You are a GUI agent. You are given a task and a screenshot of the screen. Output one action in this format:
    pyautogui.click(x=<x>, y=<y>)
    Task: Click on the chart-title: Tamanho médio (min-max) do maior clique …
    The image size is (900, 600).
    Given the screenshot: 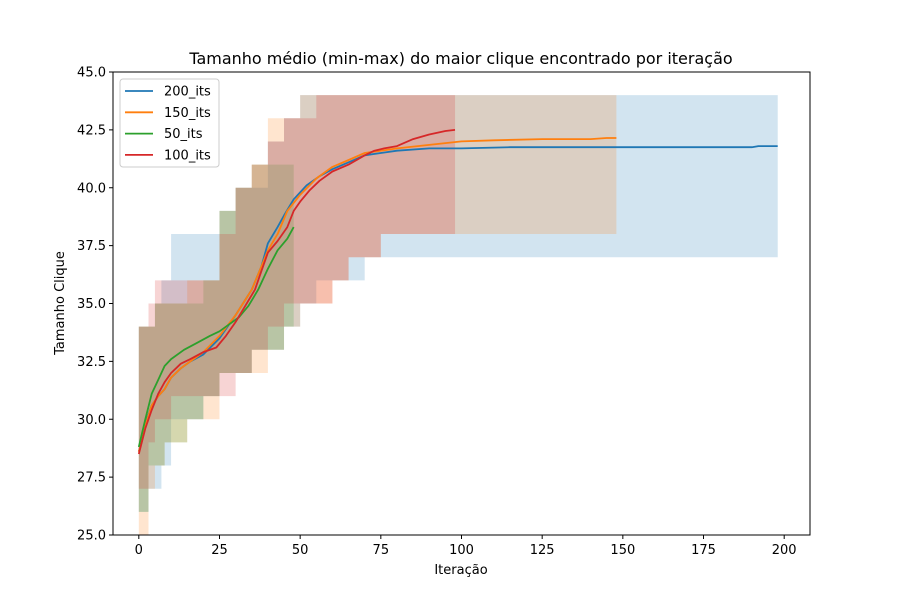 What is the action you would take?
    pyautogui.click(x=460, y=58)
    